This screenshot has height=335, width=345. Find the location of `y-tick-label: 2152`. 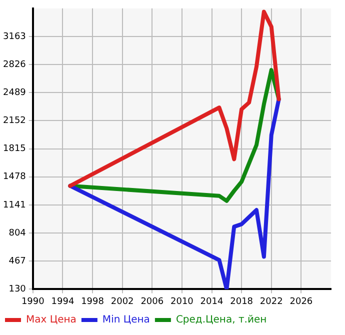

y-tick-label: 2152 is located at coordinates (14, 121).